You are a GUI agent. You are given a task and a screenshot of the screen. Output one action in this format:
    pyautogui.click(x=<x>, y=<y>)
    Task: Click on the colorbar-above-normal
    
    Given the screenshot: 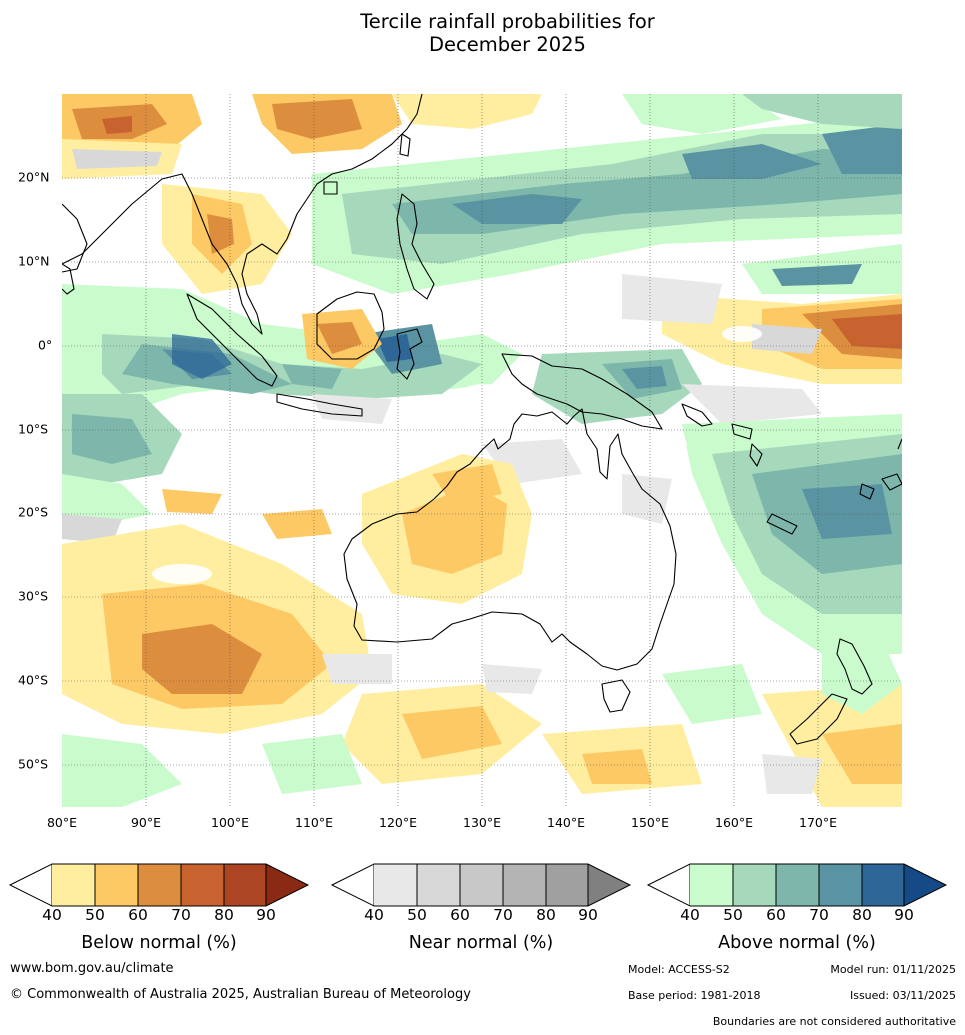 What is the action you would take?
    pyautogui.click(x=797, y=885)
    